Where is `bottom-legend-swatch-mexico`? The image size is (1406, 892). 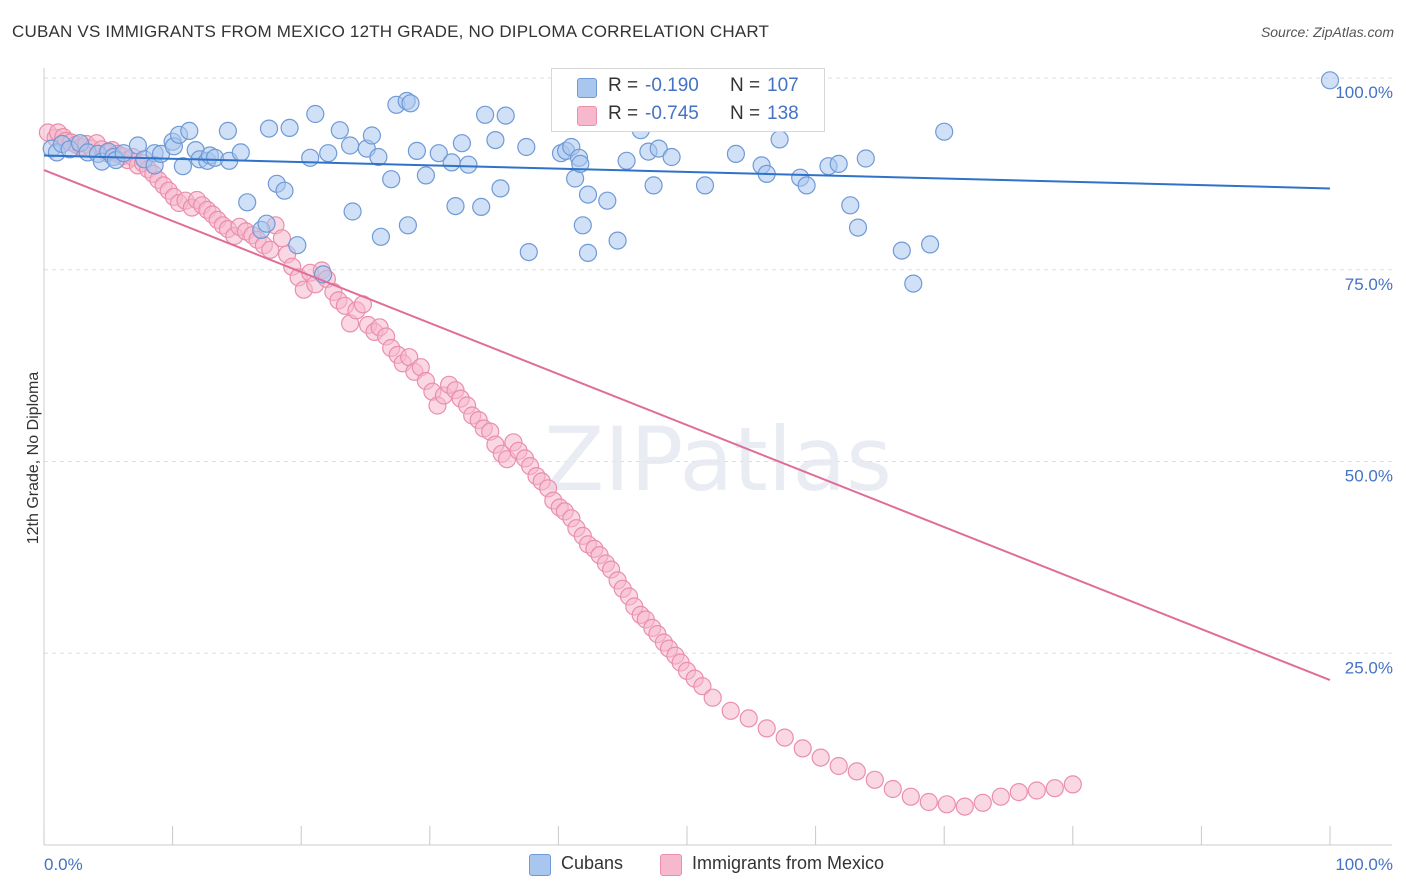
bottom-legend-swatch-mexico is located at coordinates (671, 865).